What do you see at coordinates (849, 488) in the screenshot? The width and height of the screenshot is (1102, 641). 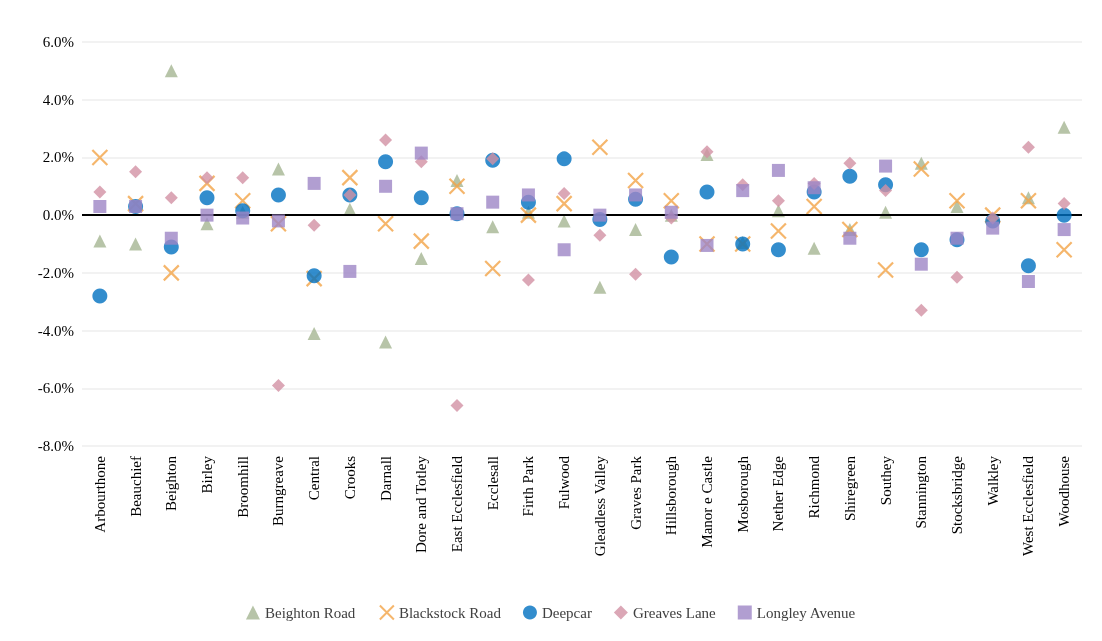 I see `x-tick-label: Shiregreen` at bounding box center [849, 488].